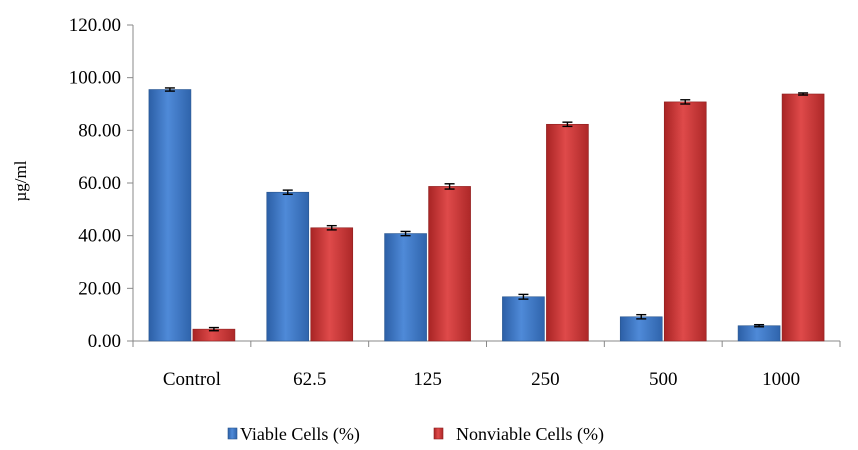 The image size is (858, 450). I want to click on y-tick-label: 40.00, so click(99, 236).